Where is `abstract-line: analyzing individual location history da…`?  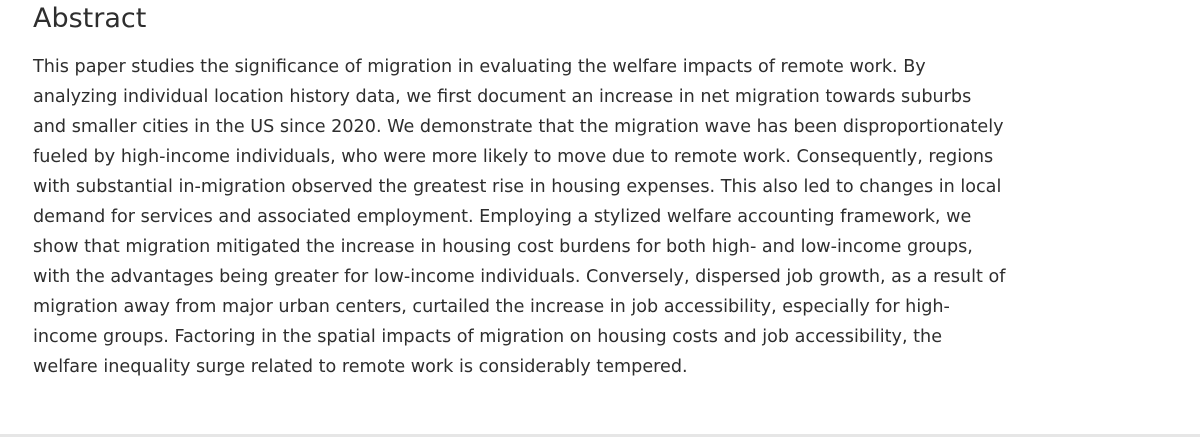 abstract-line: analyzing individual location history da… is located at coordinates (502, 97).